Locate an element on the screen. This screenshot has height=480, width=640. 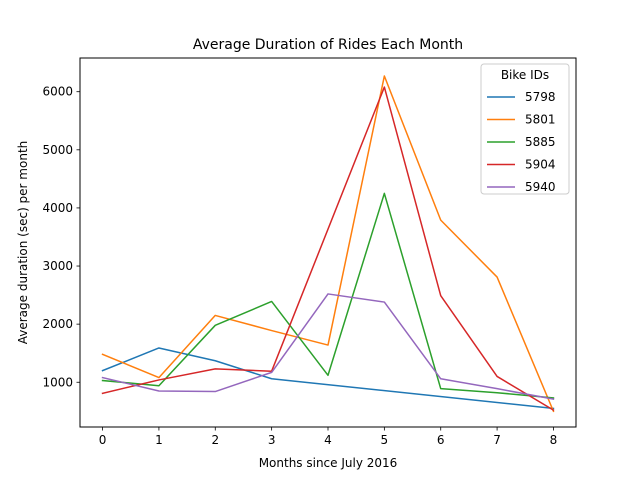
legend-label-5940: 5940 is located at coordinates (540, 187).